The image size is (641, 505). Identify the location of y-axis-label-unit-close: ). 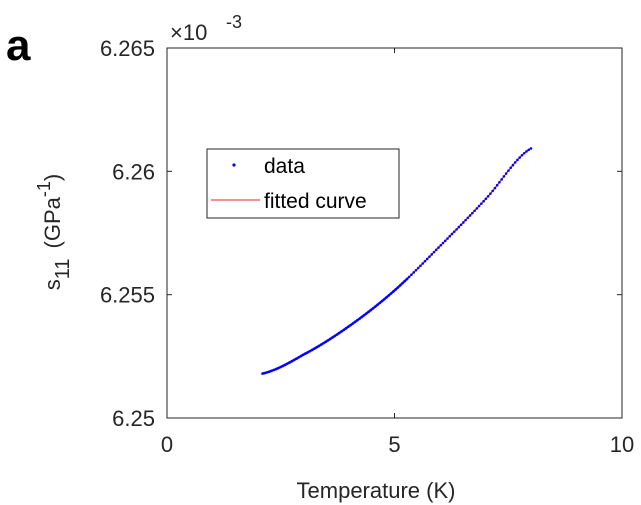
(52, 177).